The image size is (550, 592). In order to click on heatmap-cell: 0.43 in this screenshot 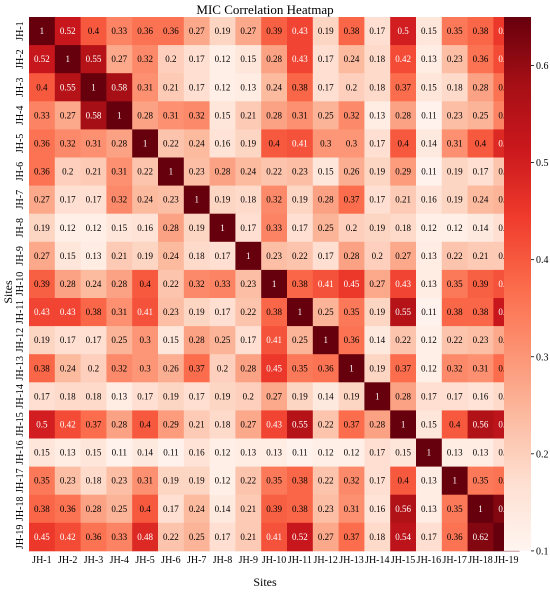, I will do `click(274, 424)`.